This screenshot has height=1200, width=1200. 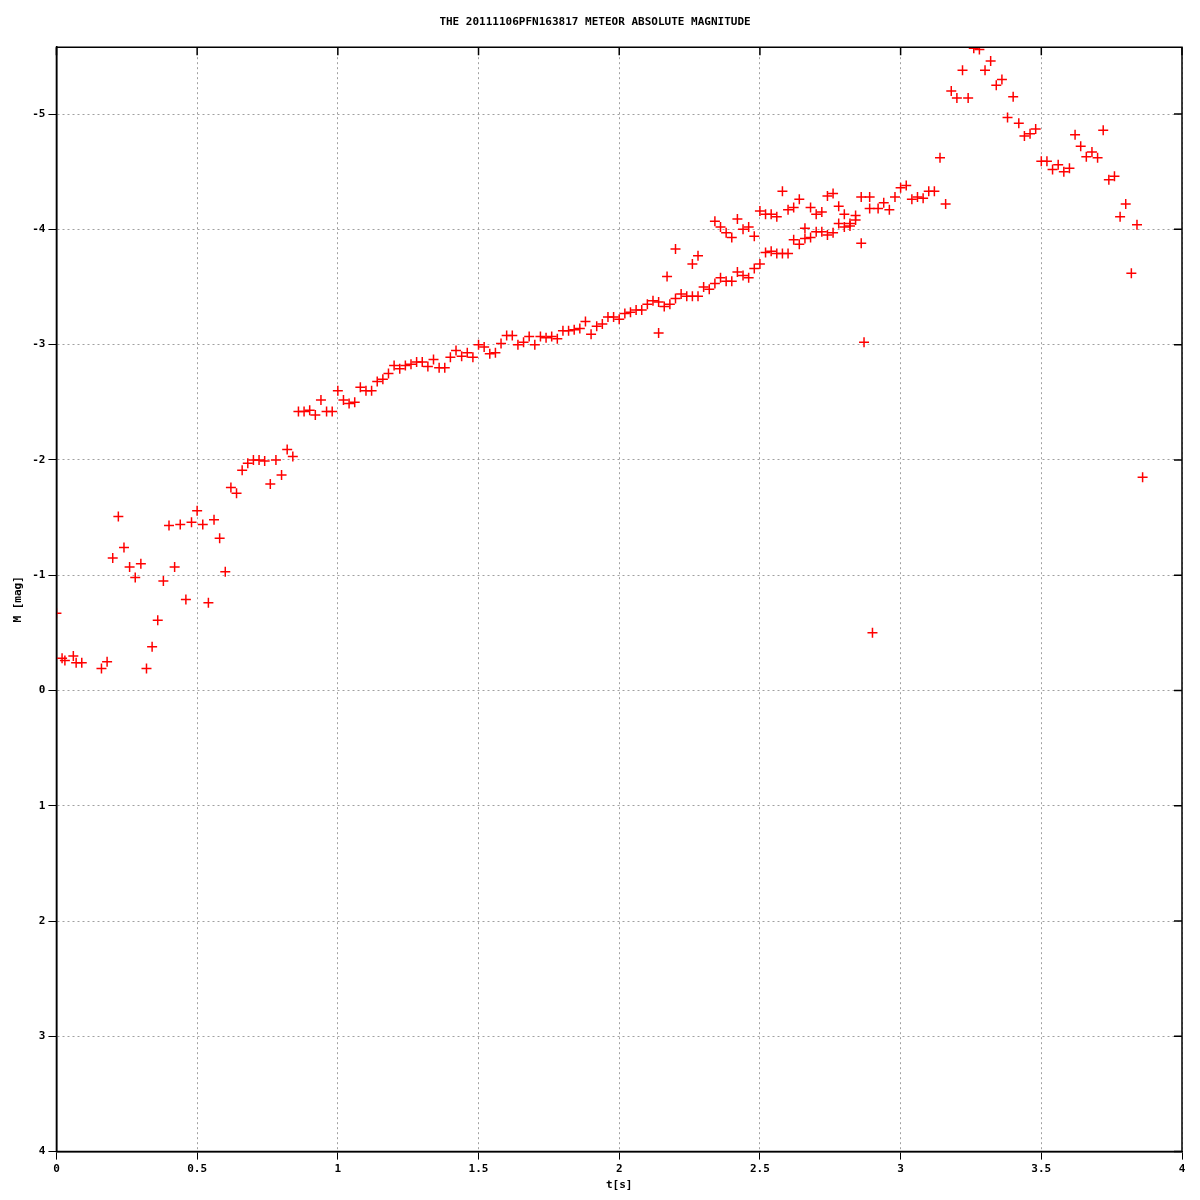 What do you see at coordinates (39, 459) in the screenshot?
I see `y-tick-label: -2` at bounding box center [39, 459].